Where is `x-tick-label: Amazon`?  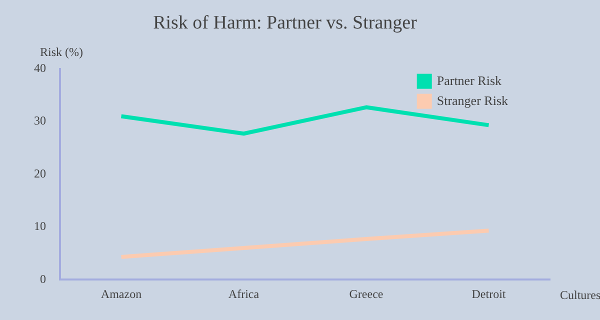 x-tick-label: Amazon is located at coordinates (121, 293).